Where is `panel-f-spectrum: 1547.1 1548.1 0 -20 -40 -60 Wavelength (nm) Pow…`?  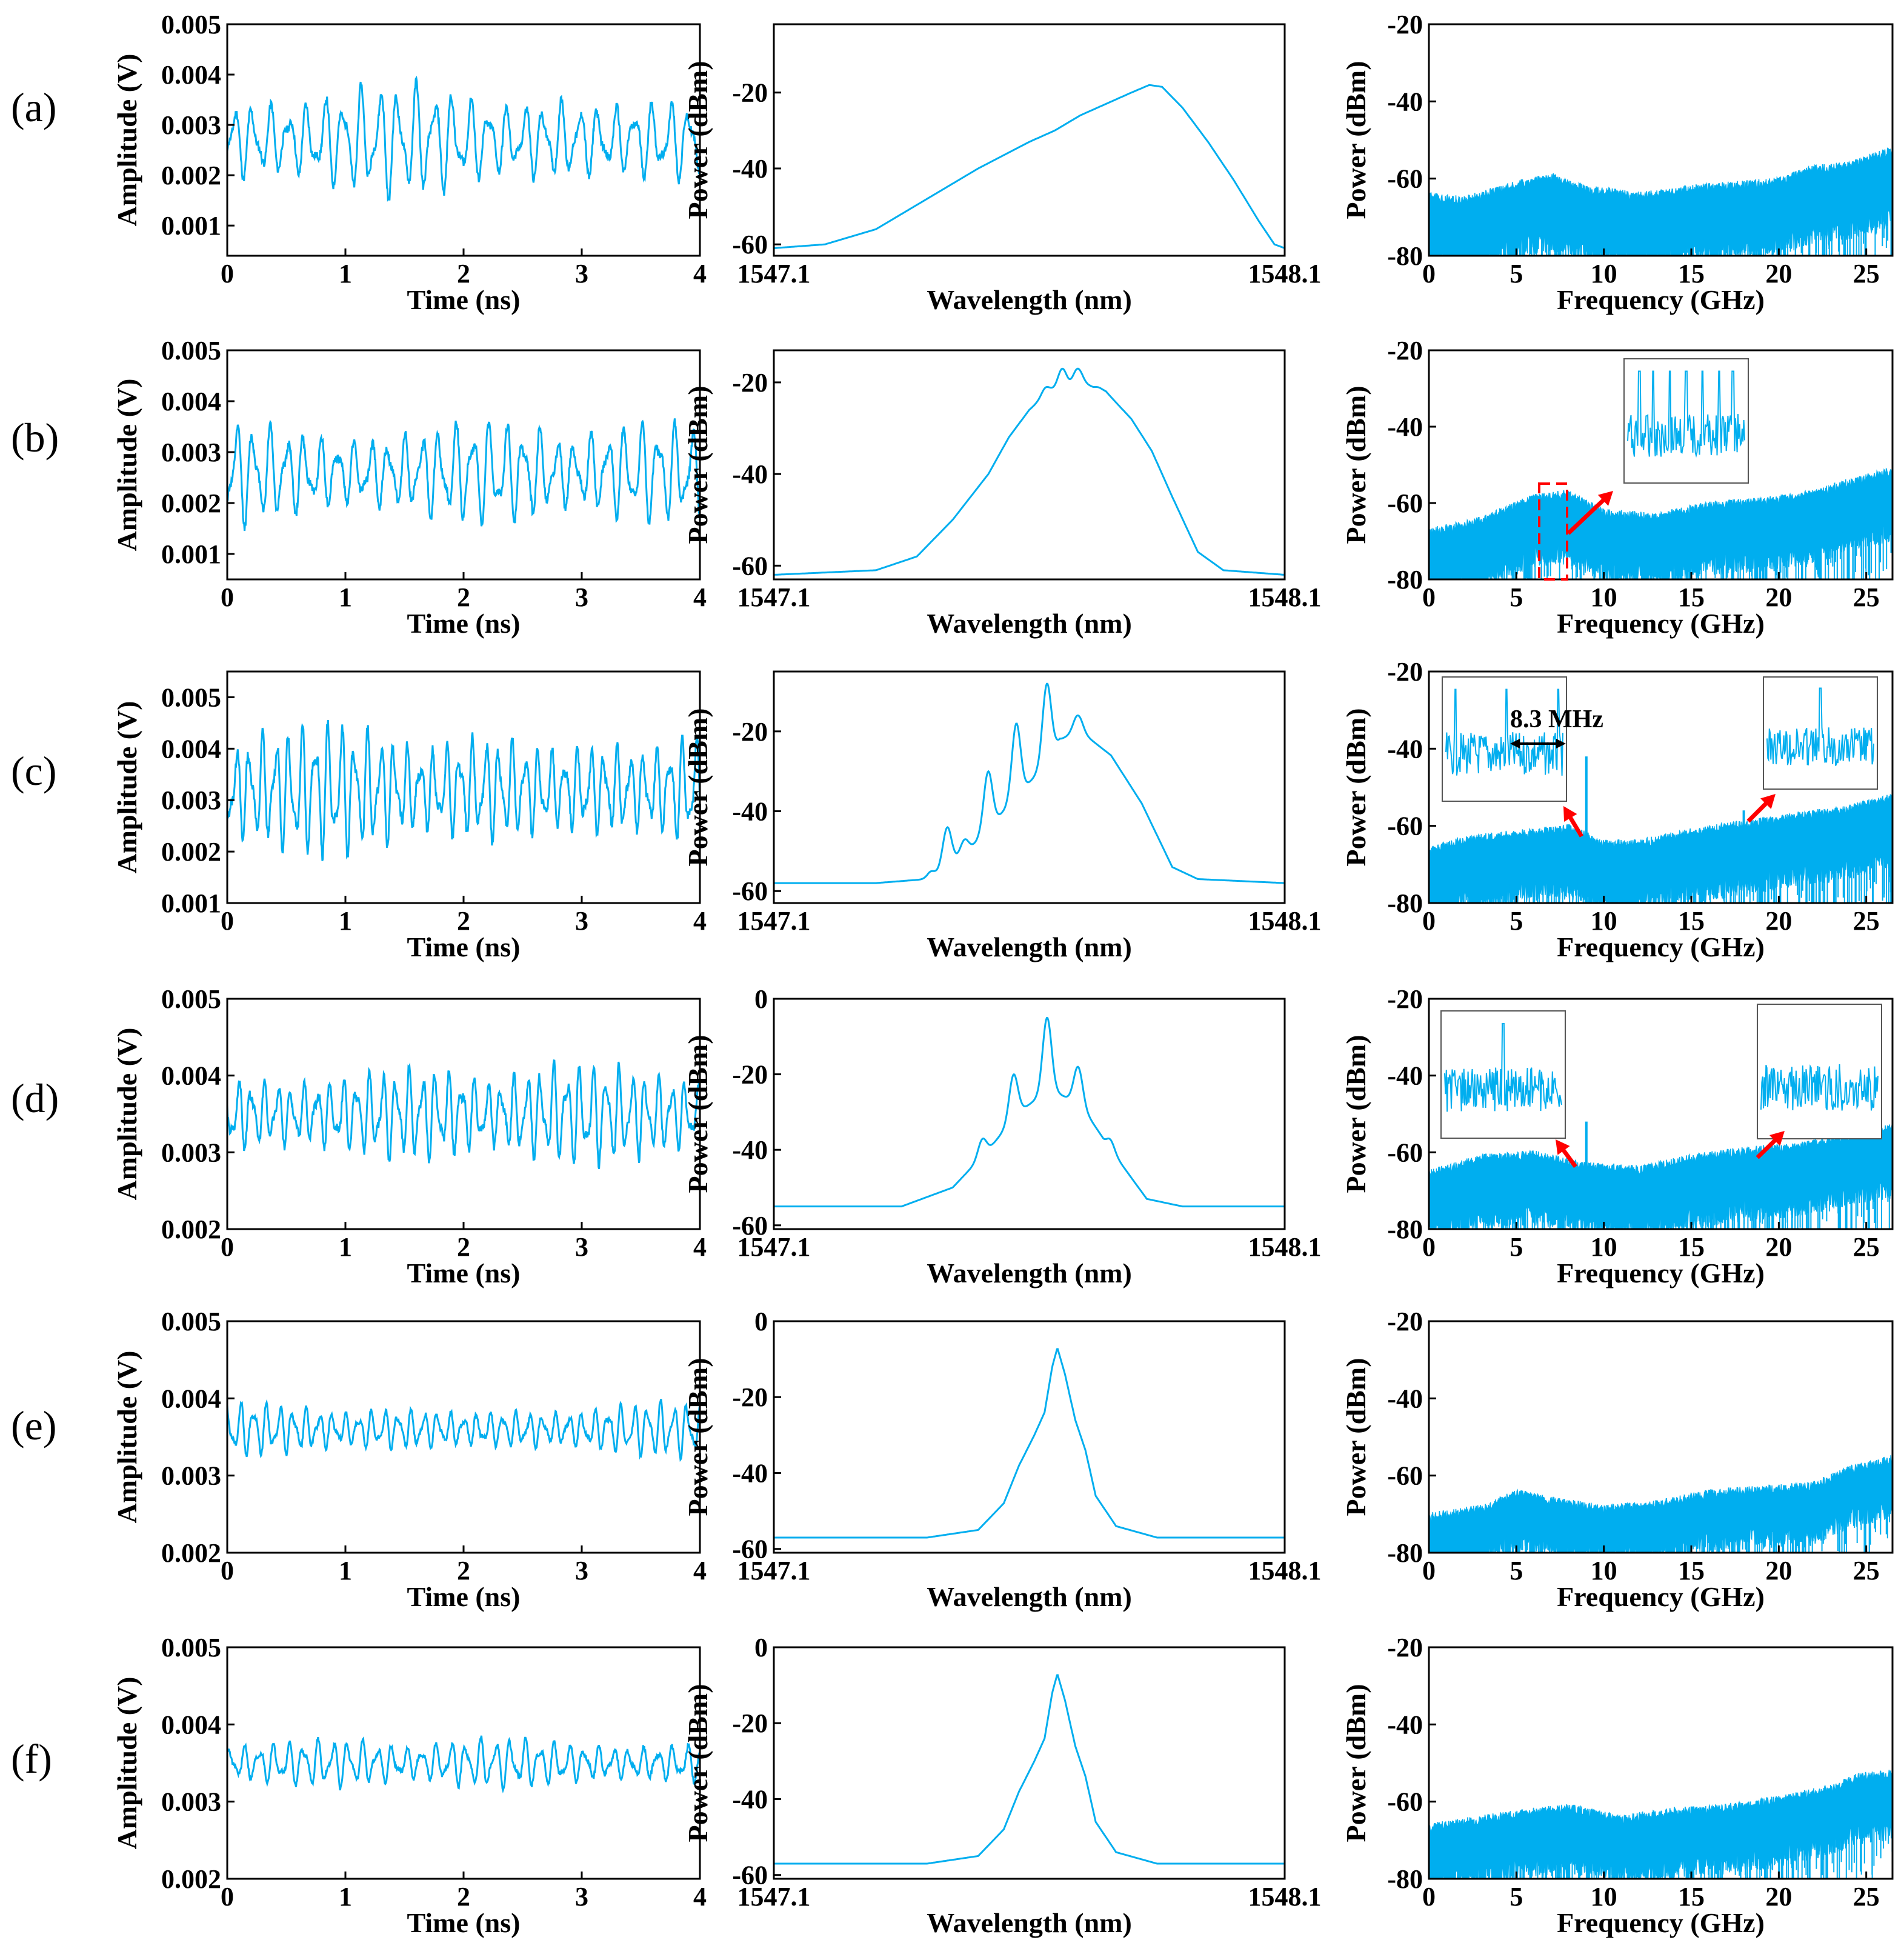 panel-f-spectrum: 1547.1 1548.1 0 -20 -40 -60 Wavelength (nm) Pow… is located at coordinates (1002, 1785).